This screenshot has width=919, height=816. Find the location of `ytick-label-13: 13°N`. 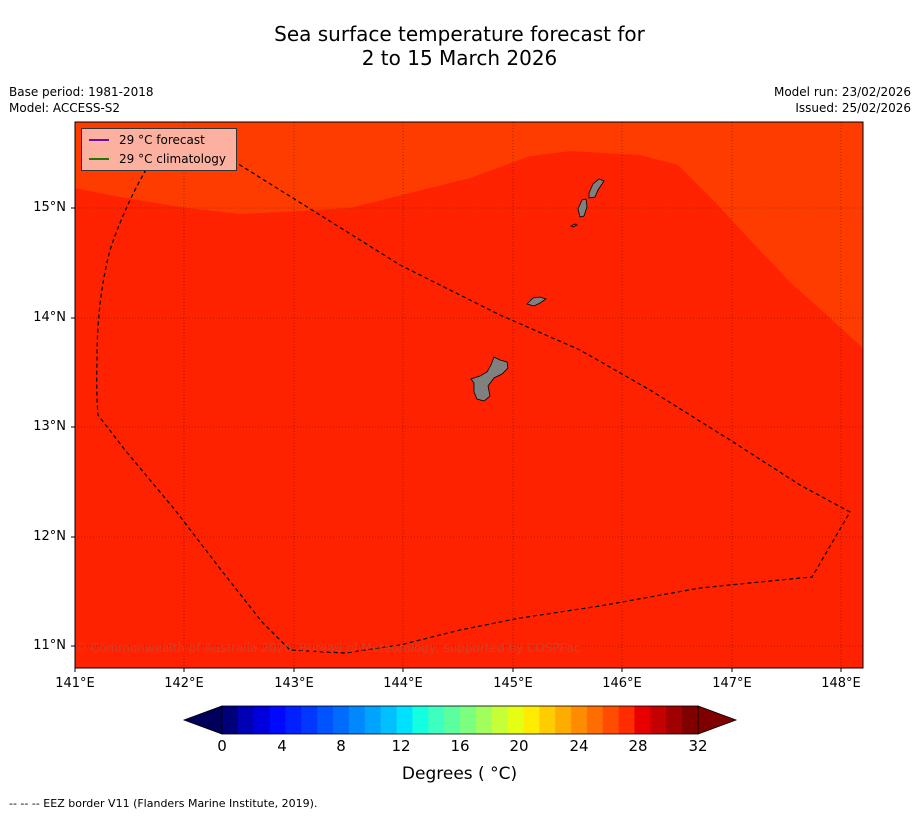

ytick-label-13: 13°N is located at coordinates (49, 426).